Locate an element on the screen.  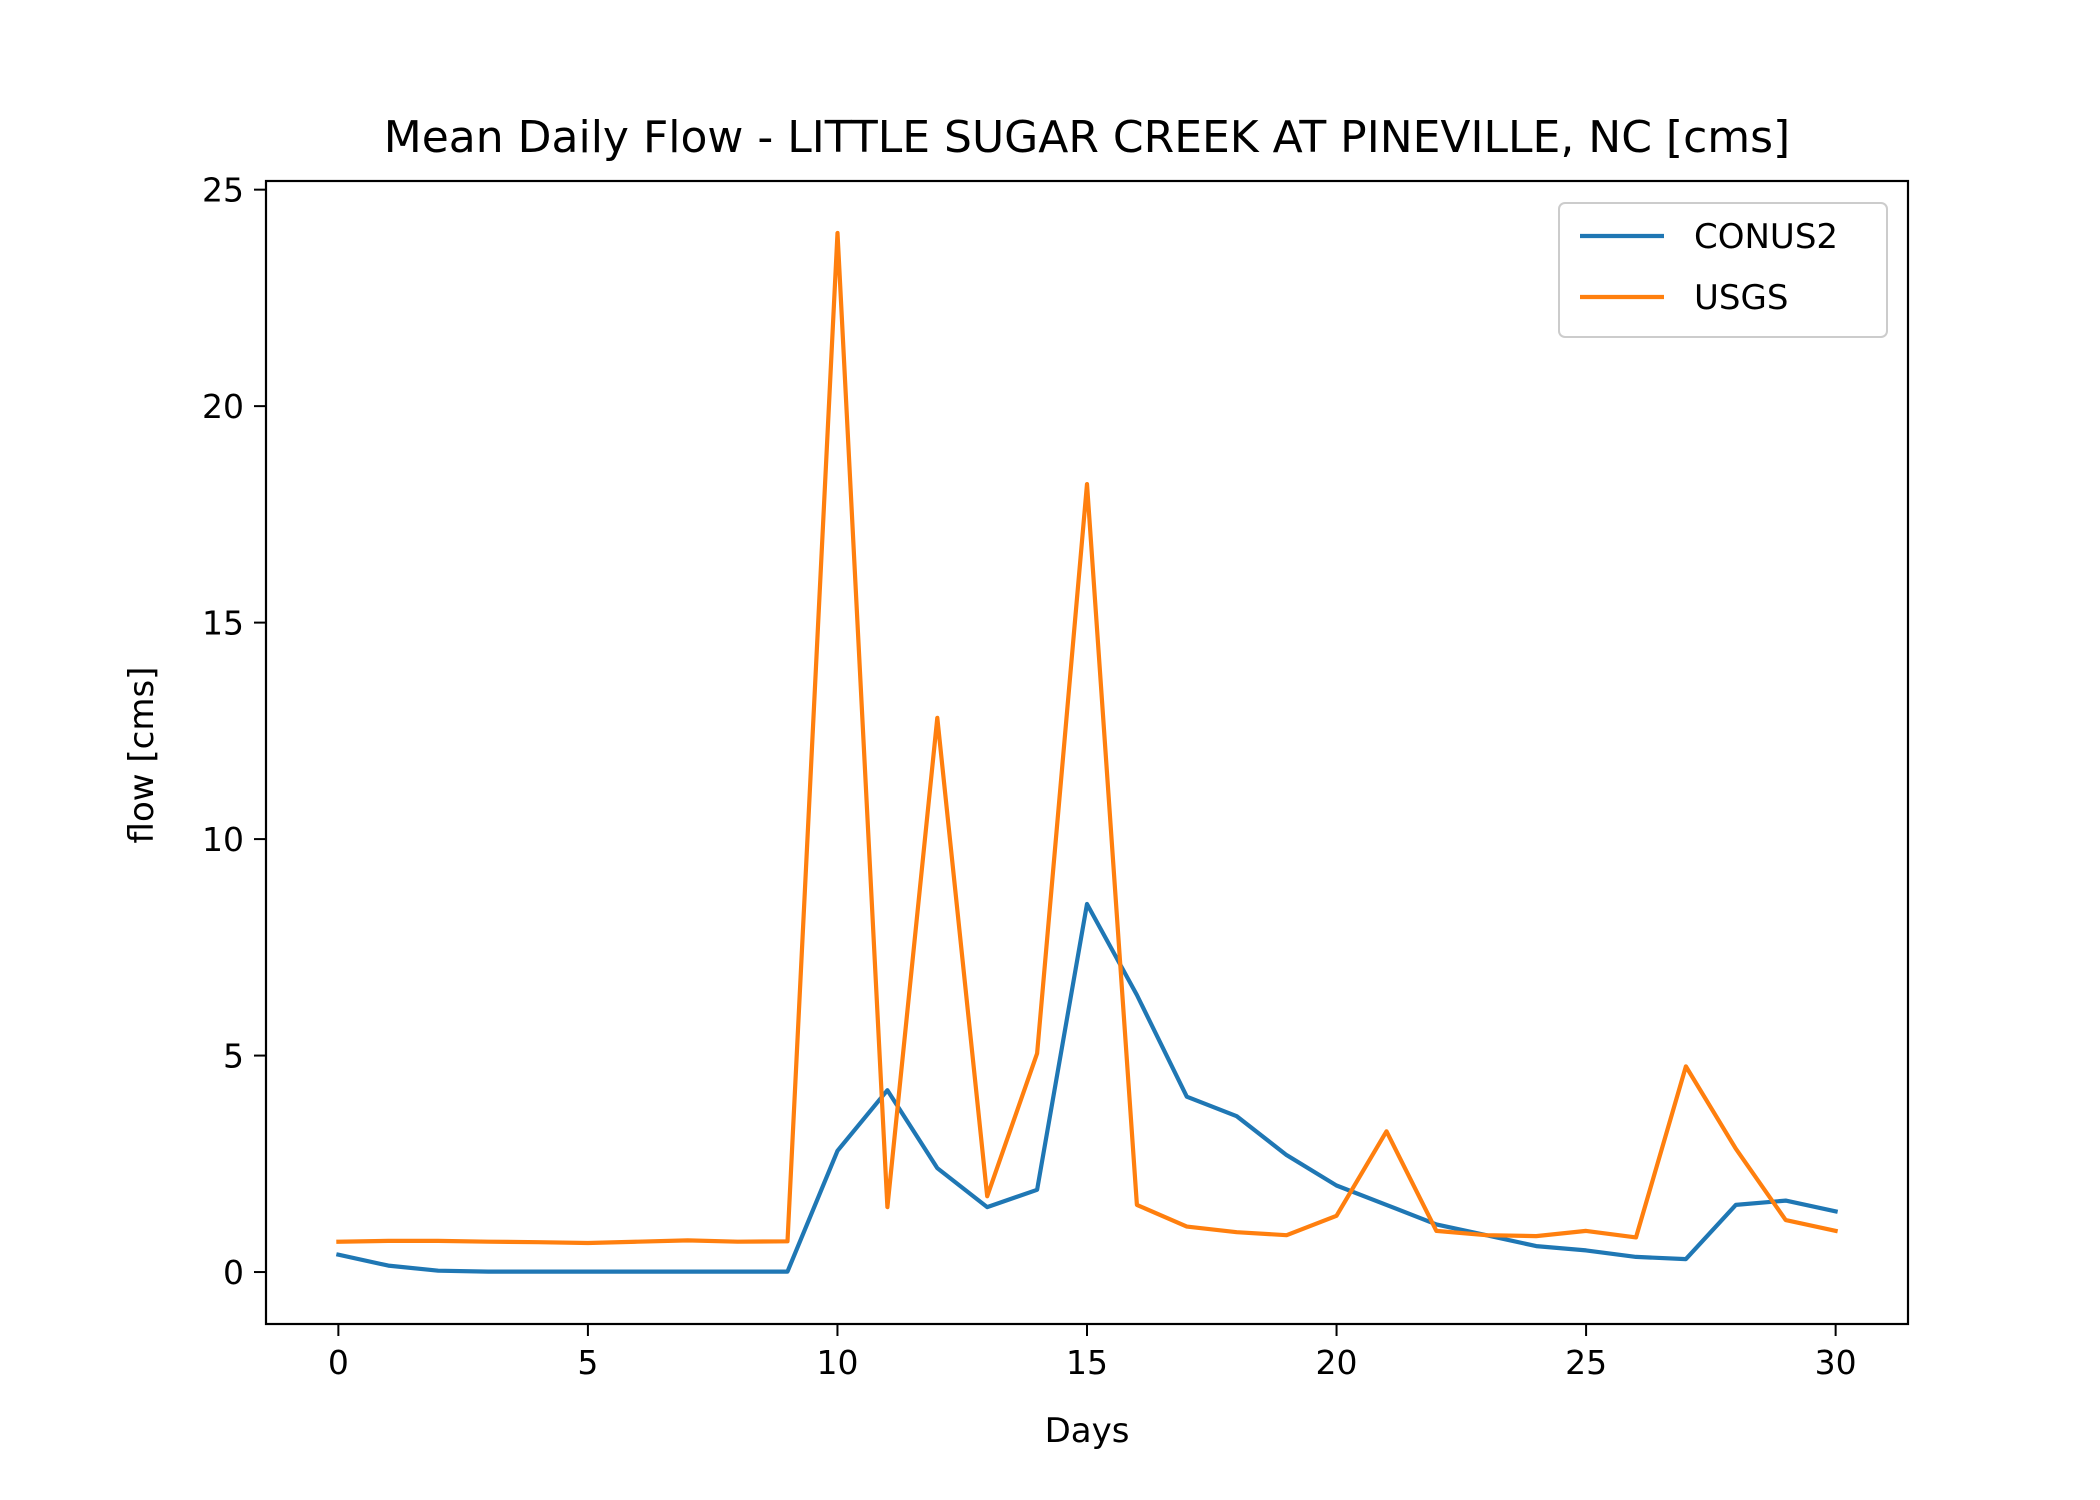
y-tick-label: 5 is located at coordinates (233, 1056).